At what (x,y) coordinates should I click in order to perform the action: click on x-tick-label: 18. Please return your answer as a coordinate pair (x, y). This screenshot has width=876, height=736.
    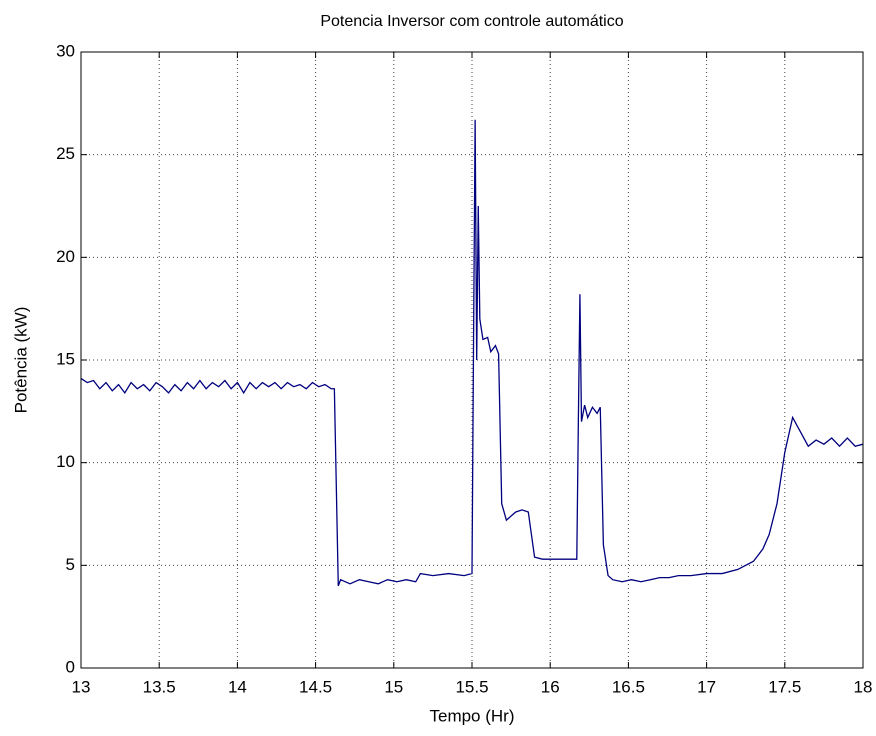
    Looking at the image, I should click on (863, 686).